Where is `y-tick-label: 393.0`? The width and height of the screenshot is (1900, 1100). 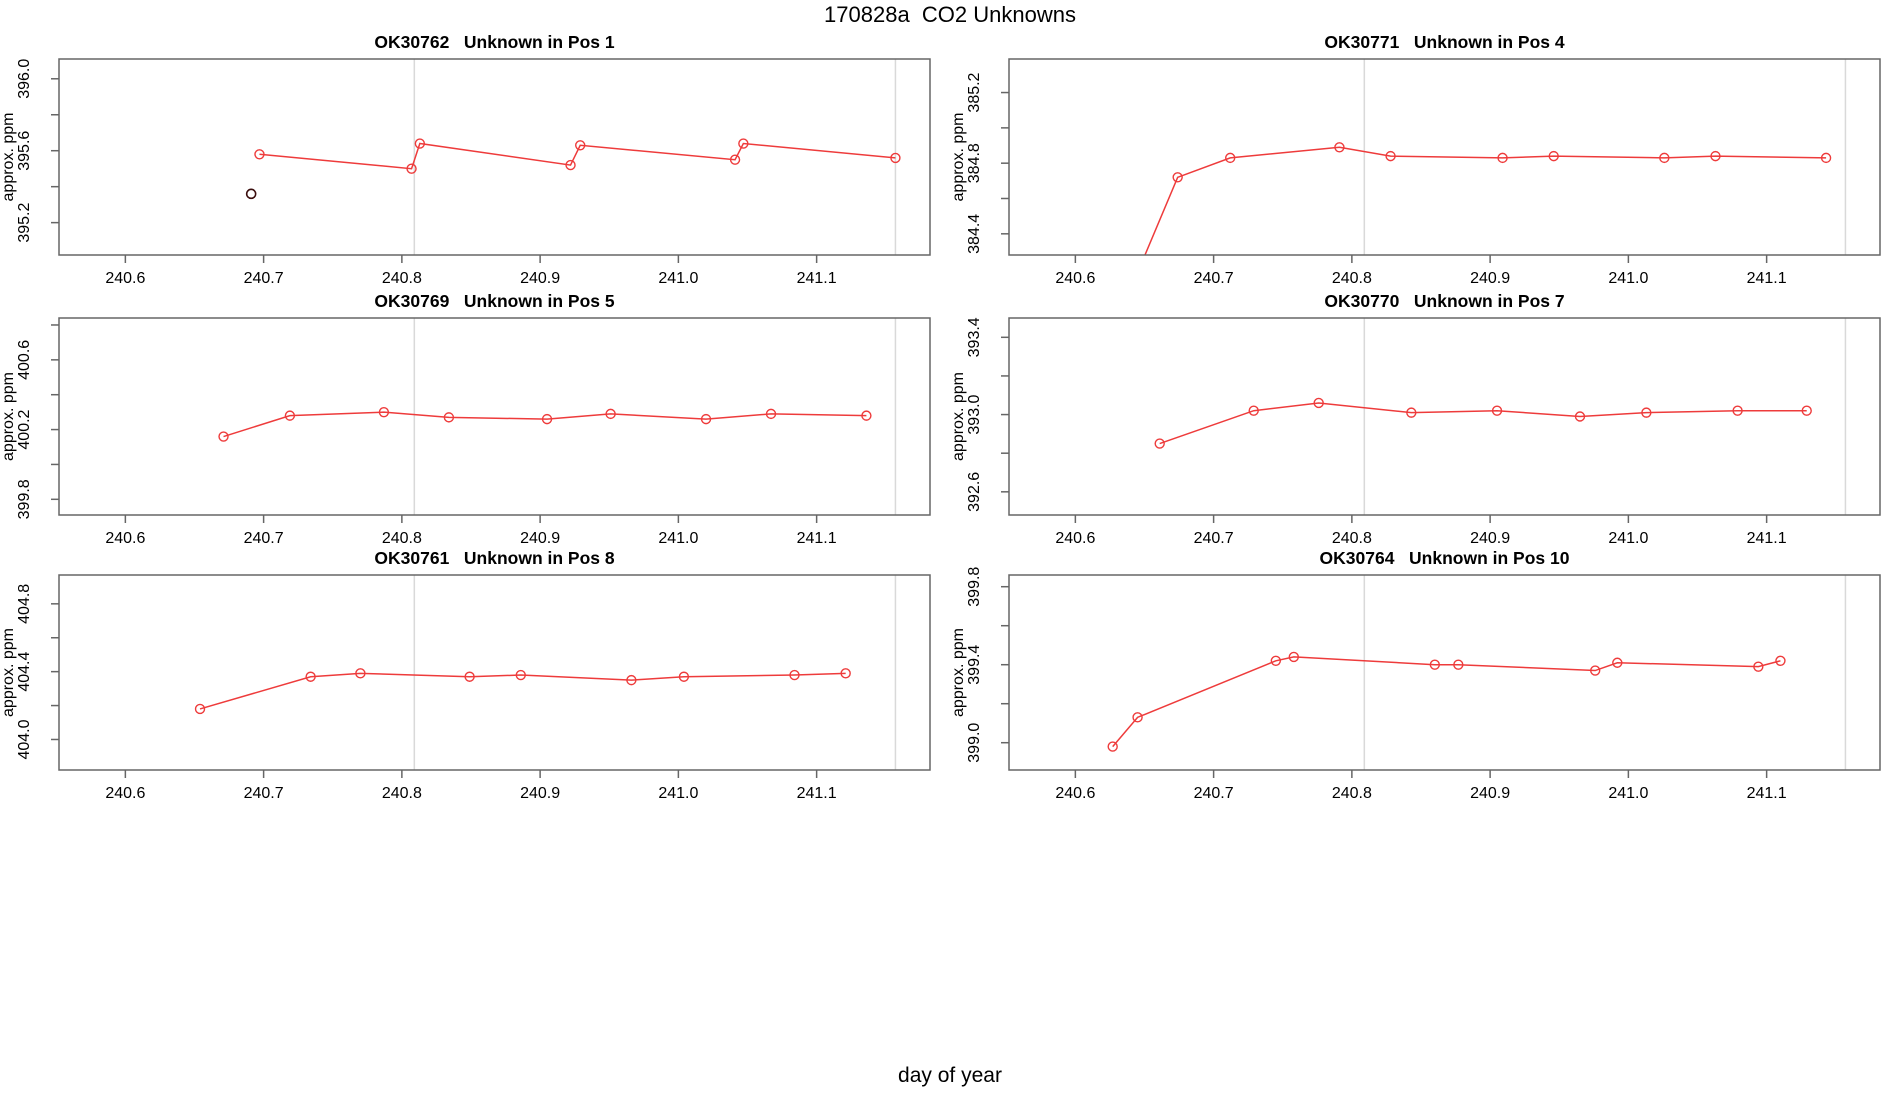
y-tick-label: 393.0 is located at coordinates (974, 414).